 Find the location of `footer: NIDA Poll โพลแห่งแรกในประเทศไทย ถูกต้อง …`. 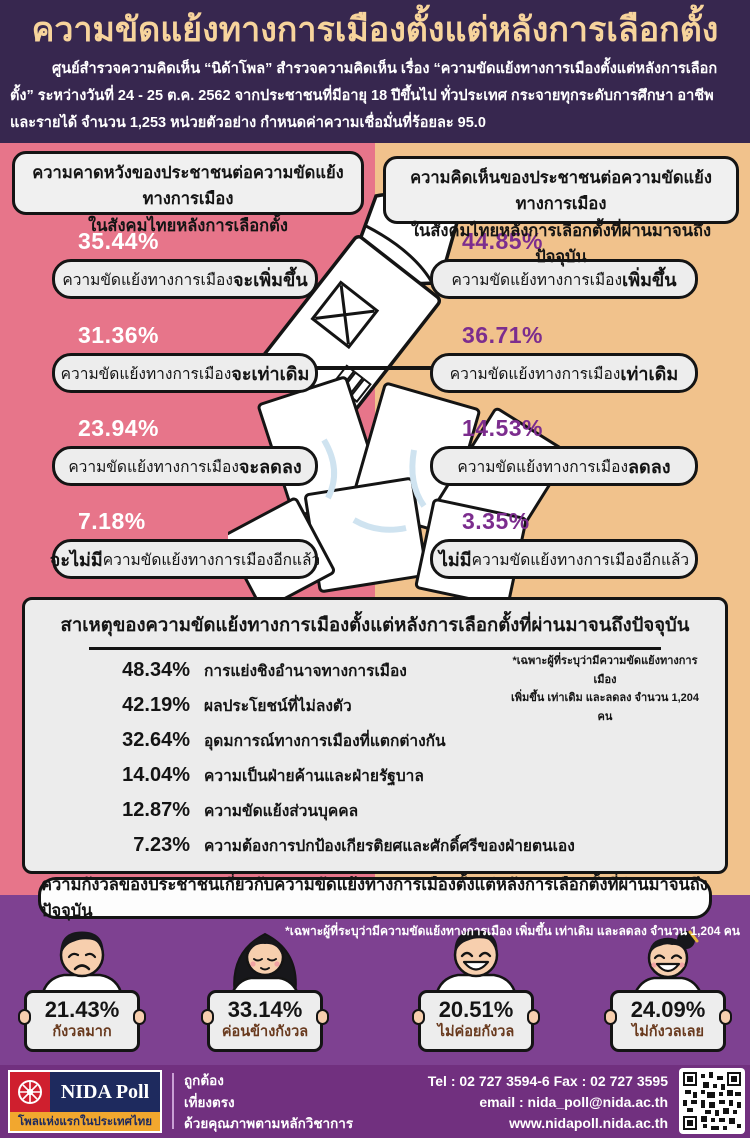

footer: NIDA Poll โพลแห่งแรกในประเทศไทย ถูกต้อง … is located at coordinates (375, 1101).